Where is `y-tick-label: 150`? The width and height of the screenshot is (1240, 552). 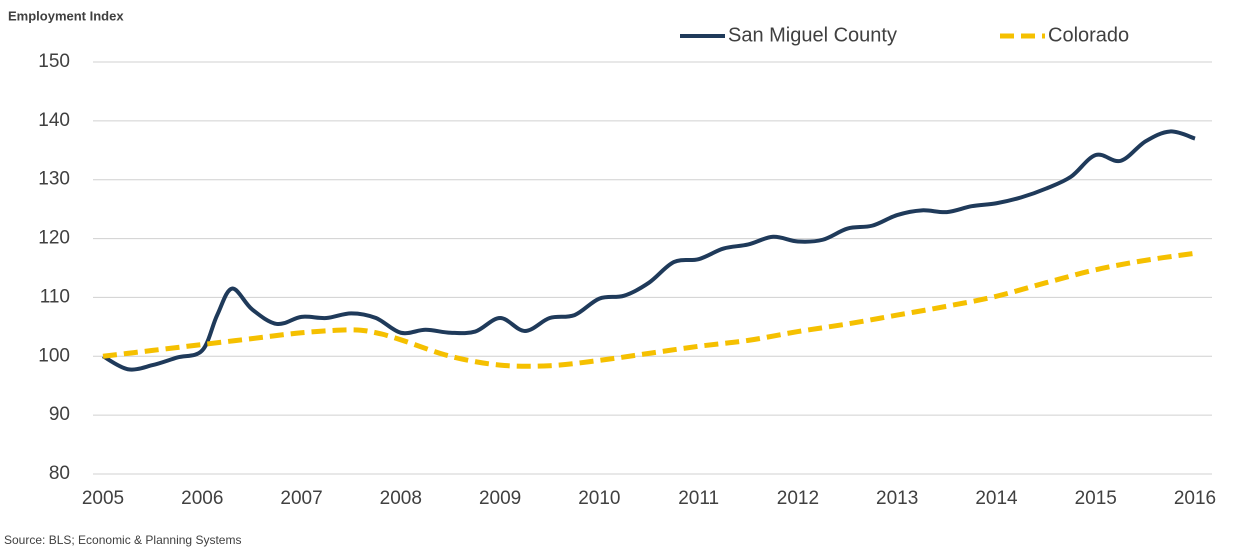 y-tick-label: 150 is located at coordinates (54, 61).